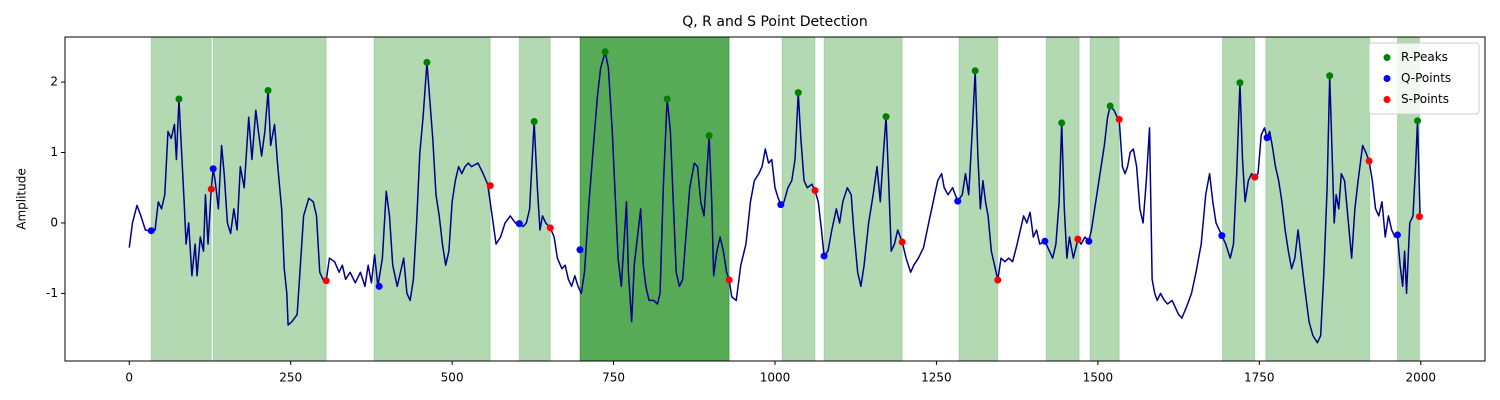 This screenshot has width=1500, height=400. What do you see at coordinates (54, 152) in the screenshot?
I see `y-tick-label: 1` at bounding box center [54, 152].